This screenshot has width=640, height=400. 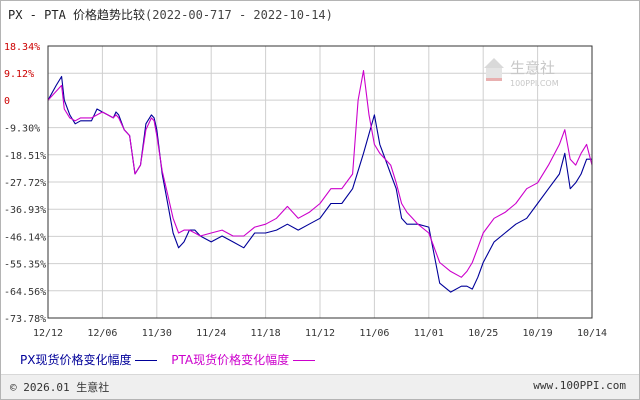 I want to click on site-link: www.100PPI.com, so click(x=579, y=385).